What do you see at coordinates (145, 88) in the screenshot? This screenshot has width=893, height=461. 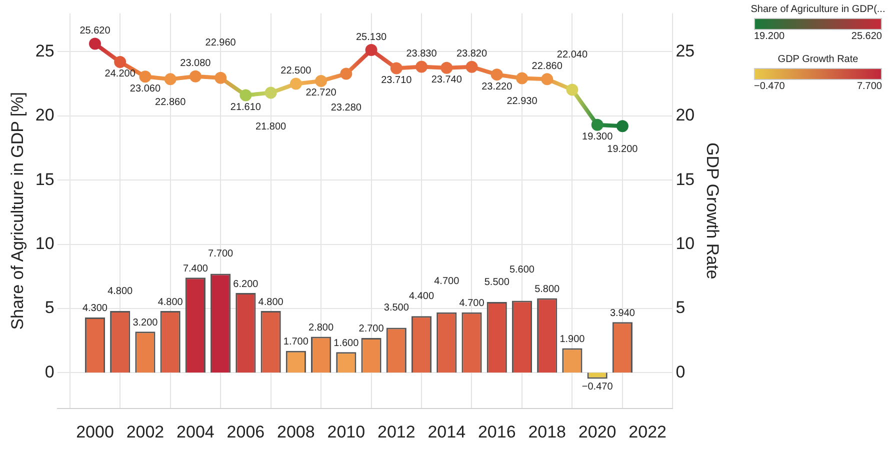 I see `data-label: 23.060` at bounding box center [145, 88].